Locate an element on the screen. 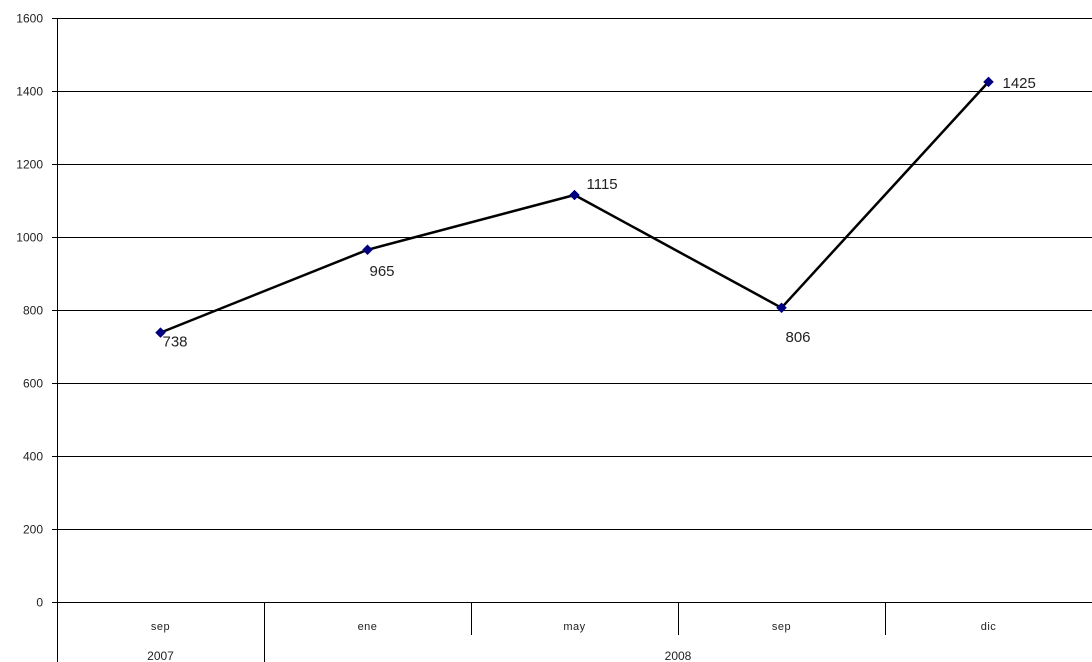 This screenshot has width=1092, height=662. y-tick-label: 1600 is located at coordinates (29, 19).